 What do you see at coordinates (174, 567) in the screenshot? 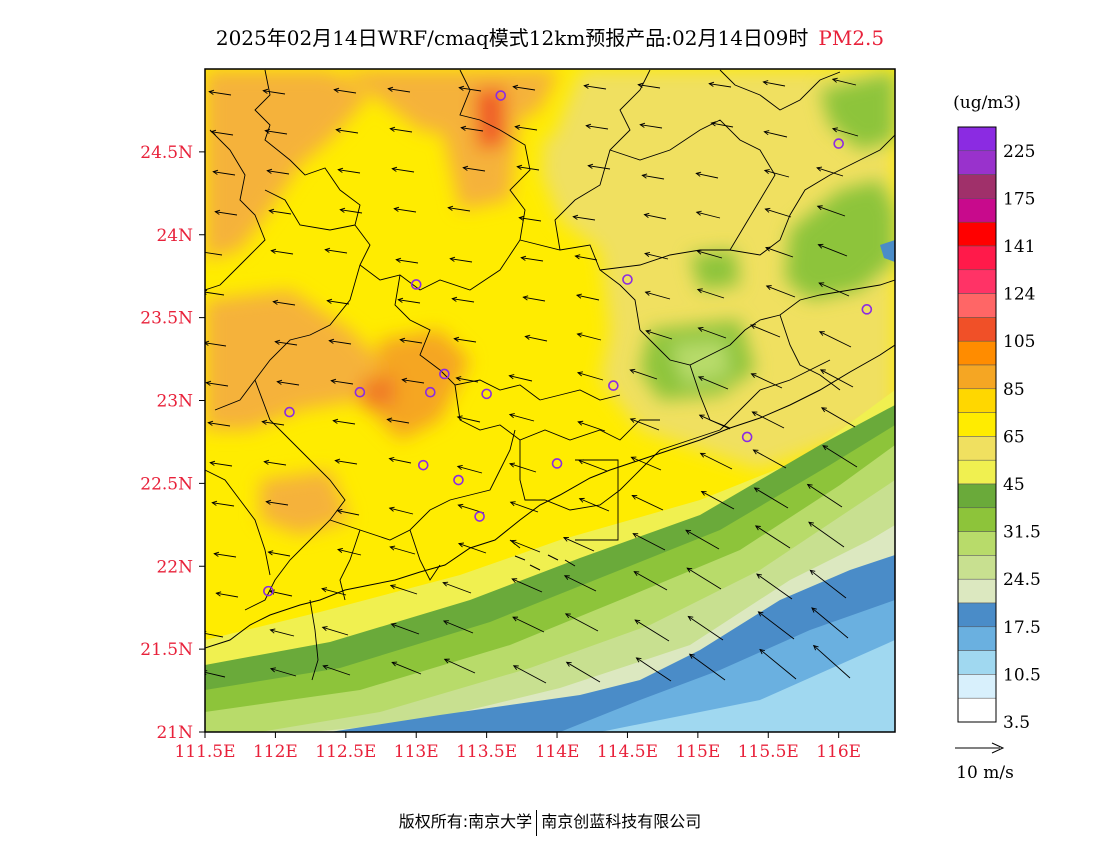
I see `lat-tick-label: 22N` at bounding box center [174, 567].